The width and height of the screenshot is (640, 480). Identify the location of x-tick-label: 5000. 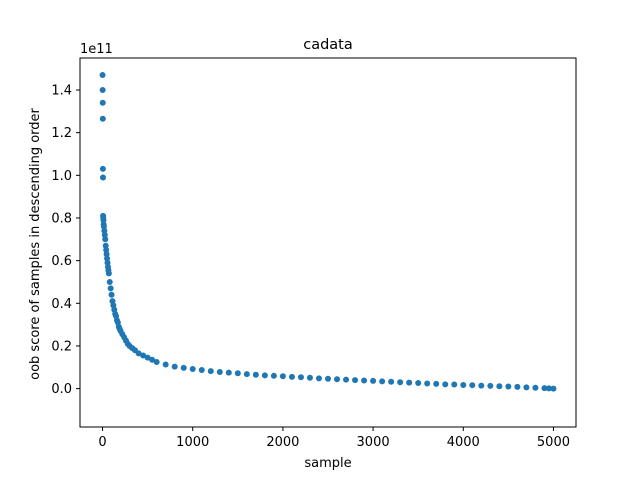
(553, 442).